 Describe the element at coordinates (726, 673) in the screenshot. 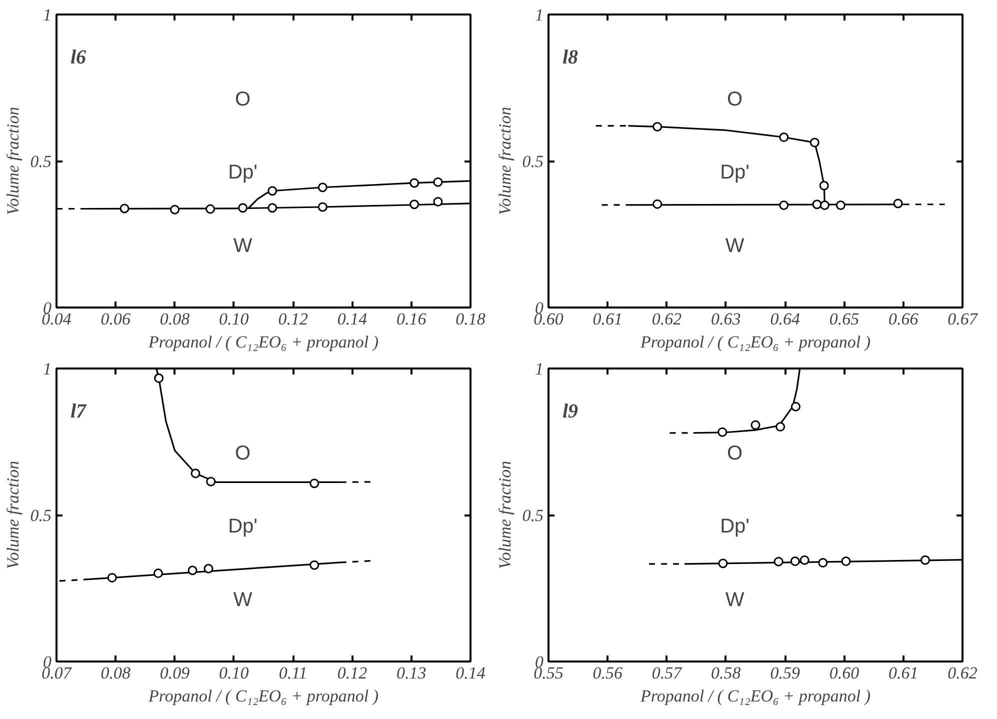

I see `x-tick-label: 0.58` at that location.